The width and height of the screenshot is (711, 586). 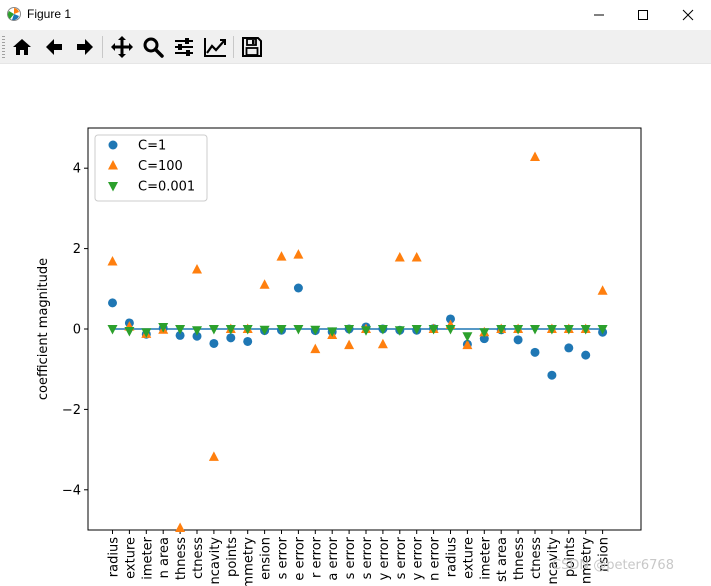 I want to click on zoom-icon, so click(x=153, y=47).